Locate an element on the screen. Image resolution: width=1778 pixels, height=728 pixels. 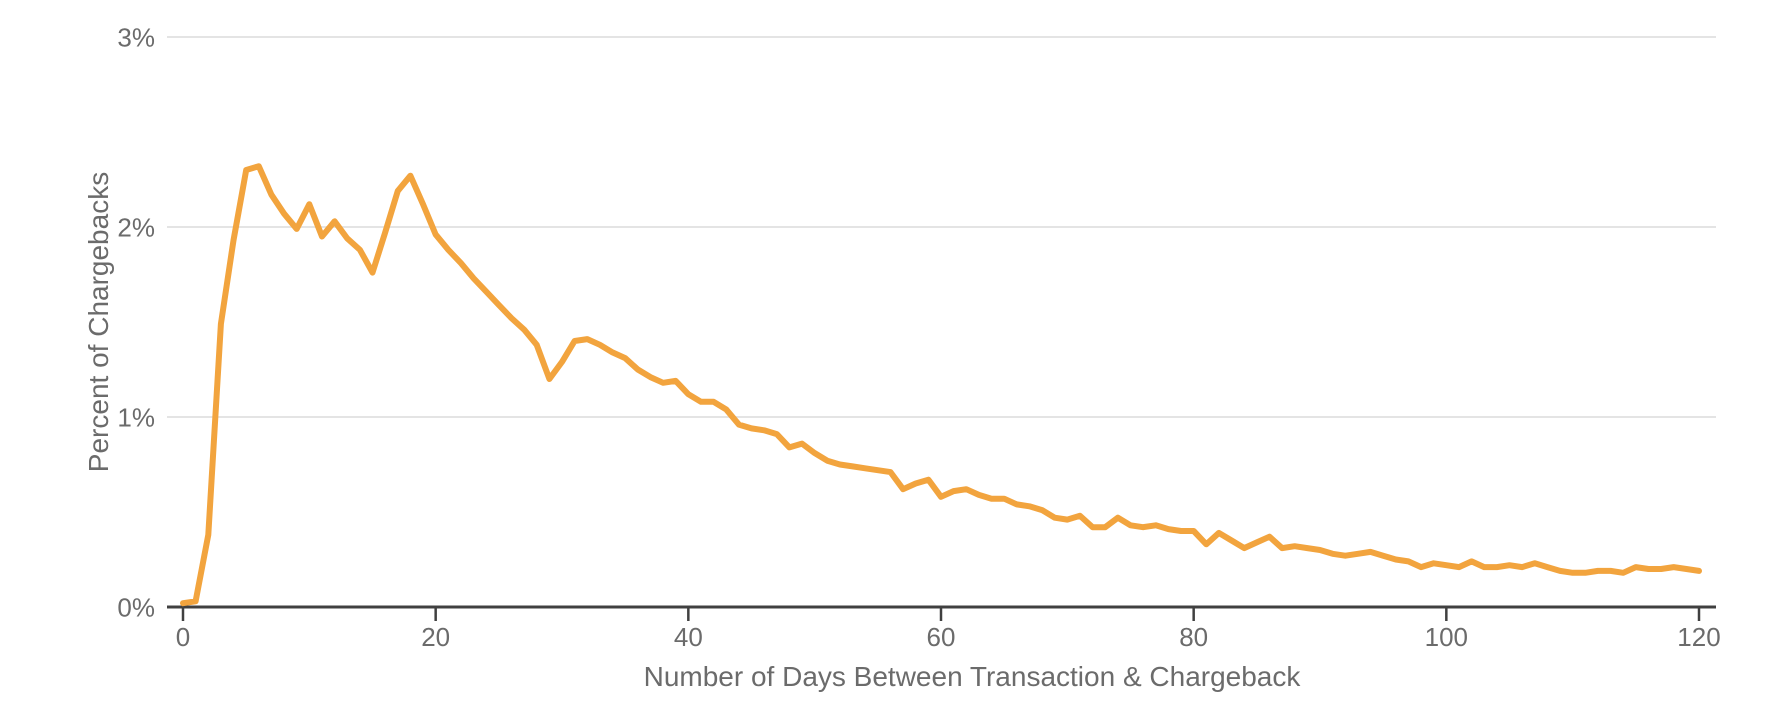
x-tick-label: 40 is located at coordinates (688, 637).